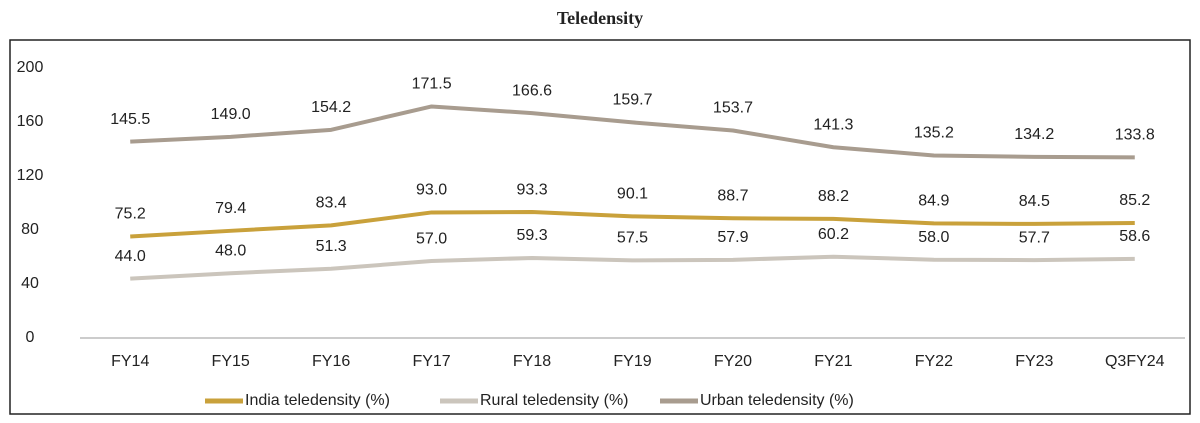  I want to click on data-label: 85.2, so click(1134, 200).